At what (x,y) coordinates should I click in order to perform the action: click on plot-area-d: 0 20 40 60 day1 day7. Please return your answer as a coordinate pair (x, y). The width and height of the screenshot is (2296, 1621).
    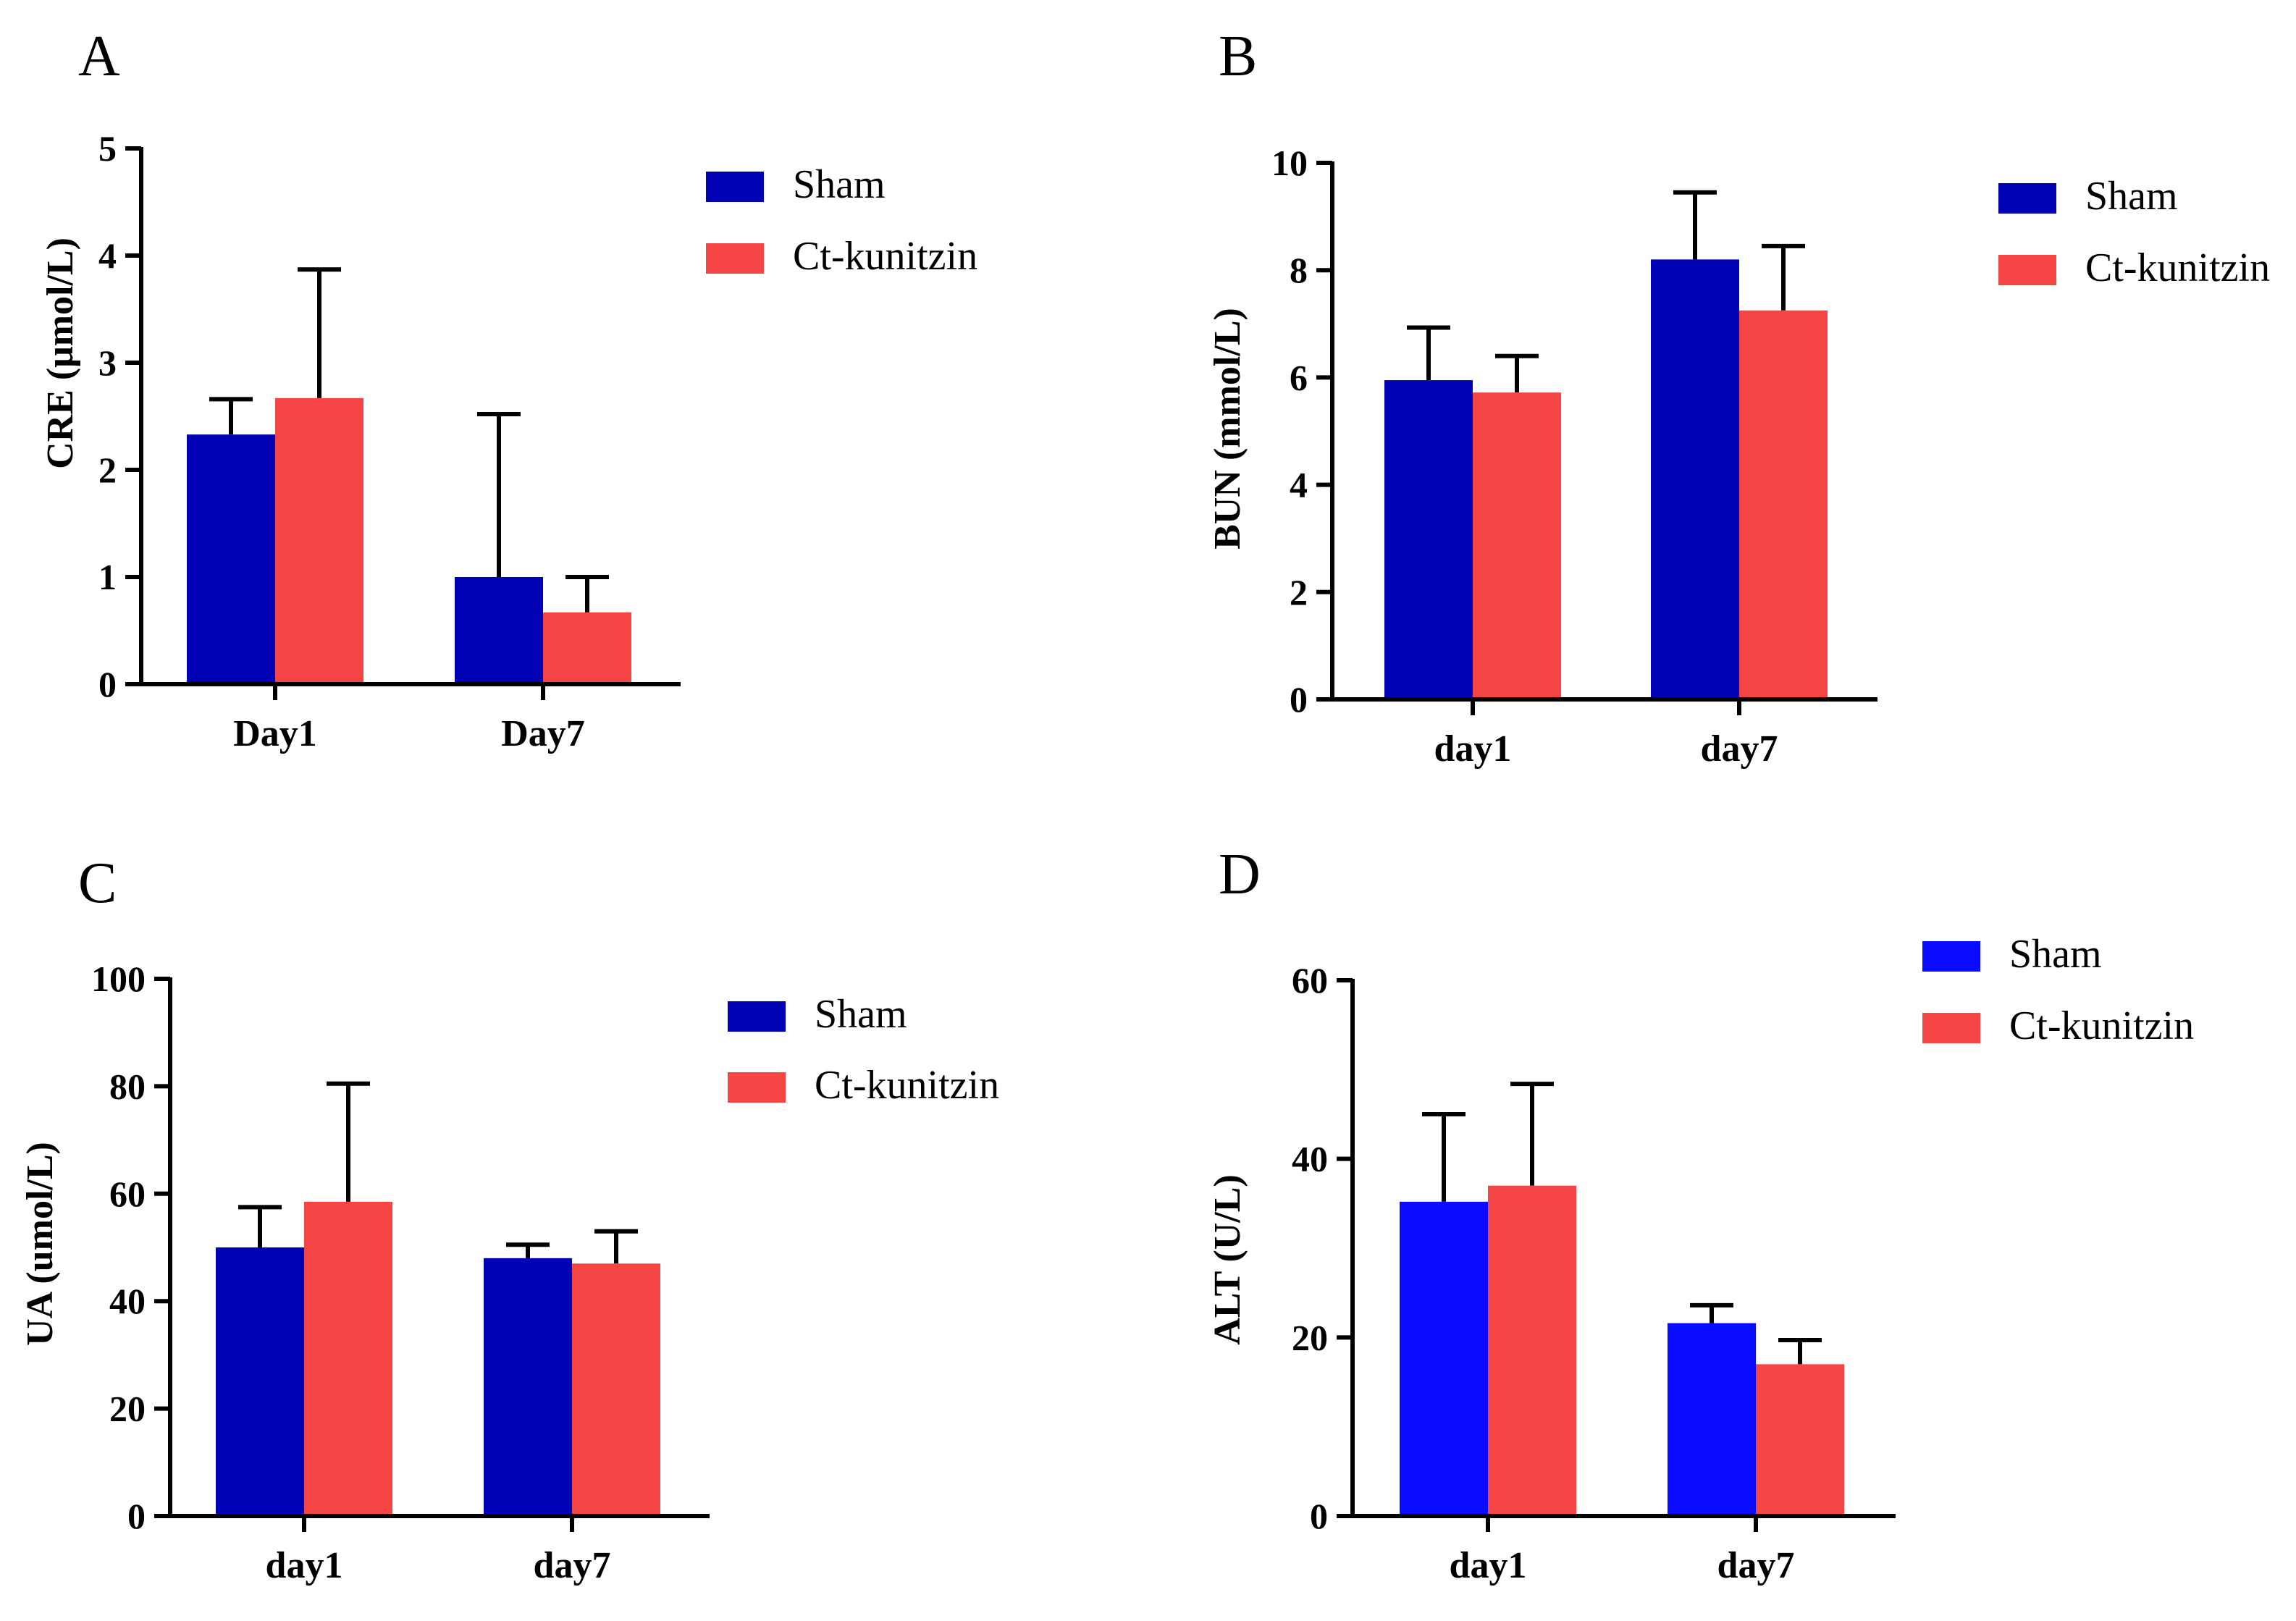
    Looking at the image, I should click on (1594, 1273).